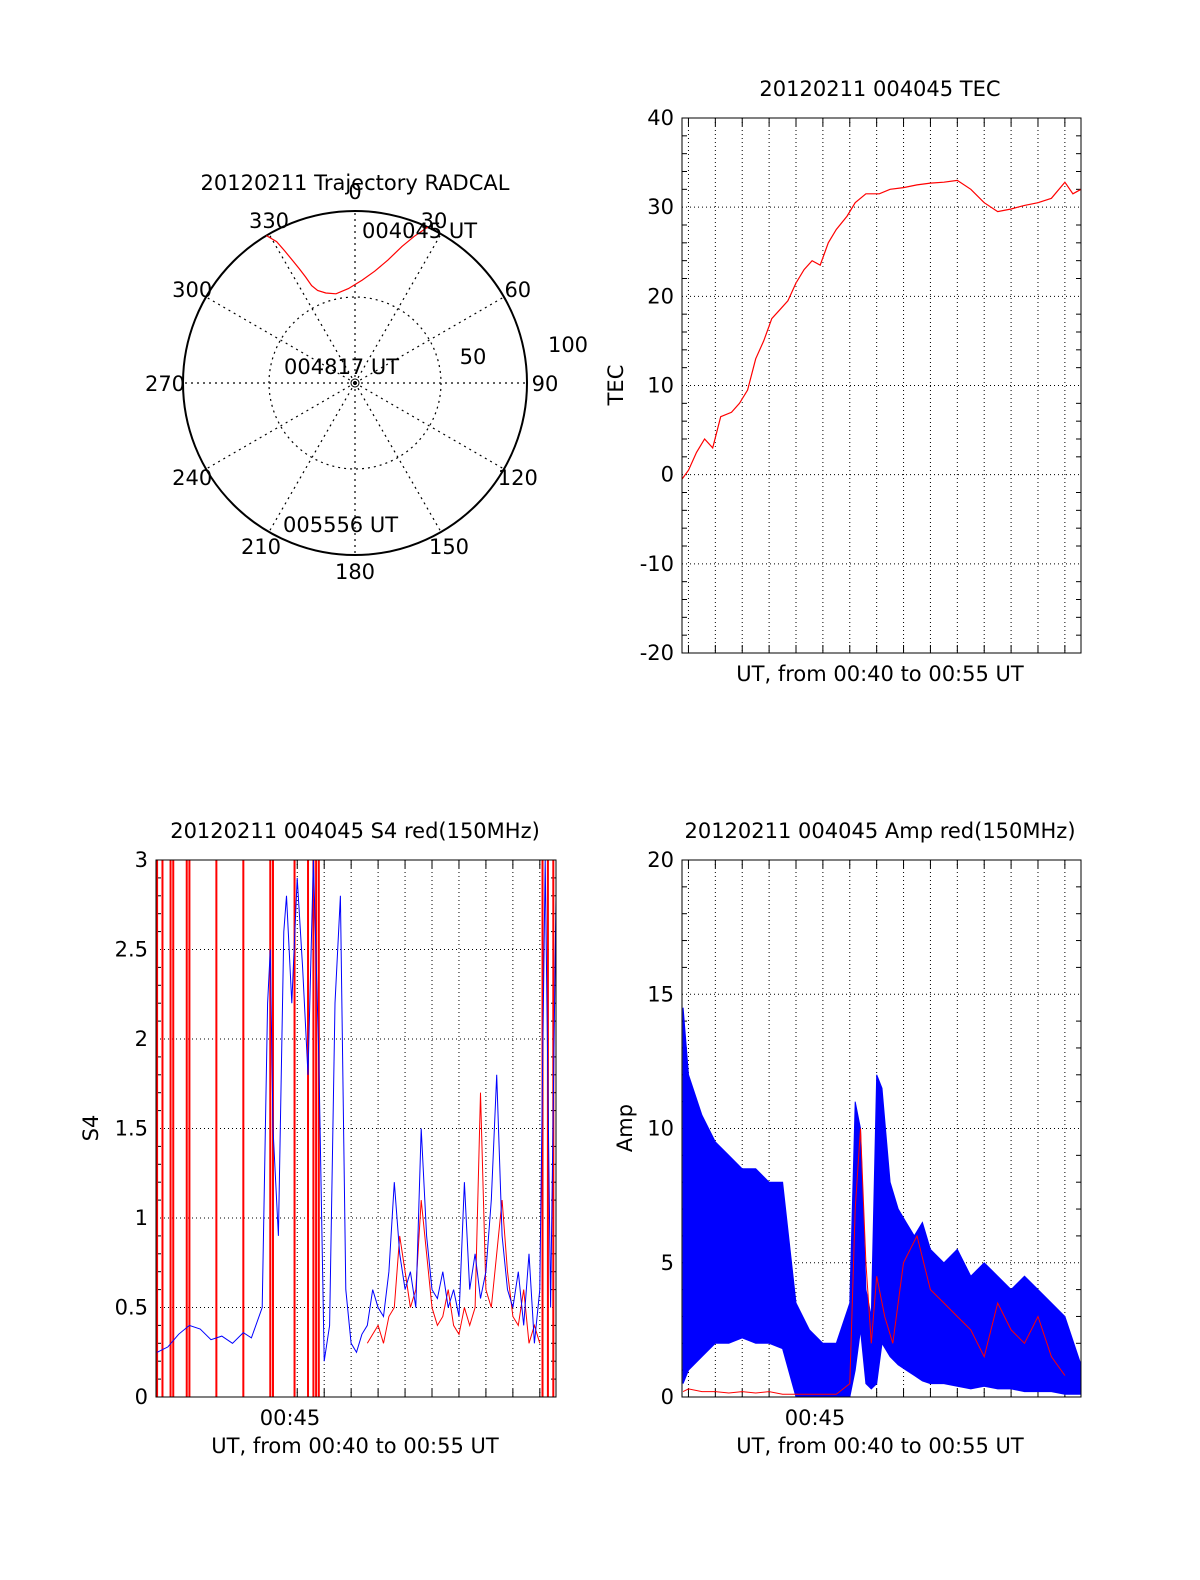  What do you see at coordinates (473, 357) in the screenshot?
I see `polar-radial-label: 50` at bounding box center [473, 357].